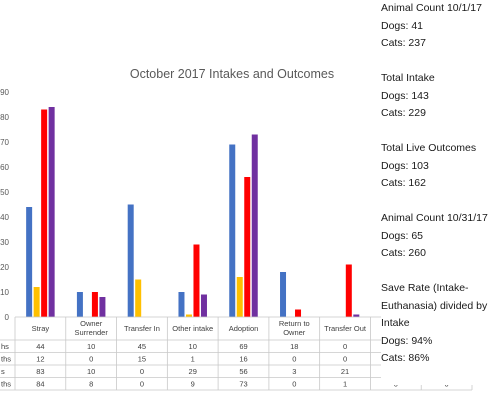  What do you see at coordinates (192, 328) in the screenshot?
I see `category-label: Other intake` at bounding box center [192, 328].